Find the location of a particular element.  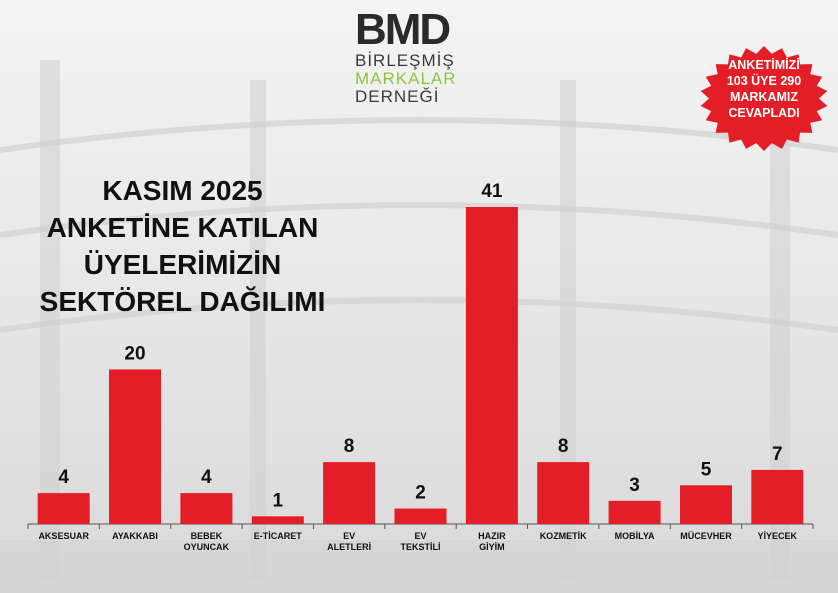

data-label: 7 is located at coordinates (777, 454).